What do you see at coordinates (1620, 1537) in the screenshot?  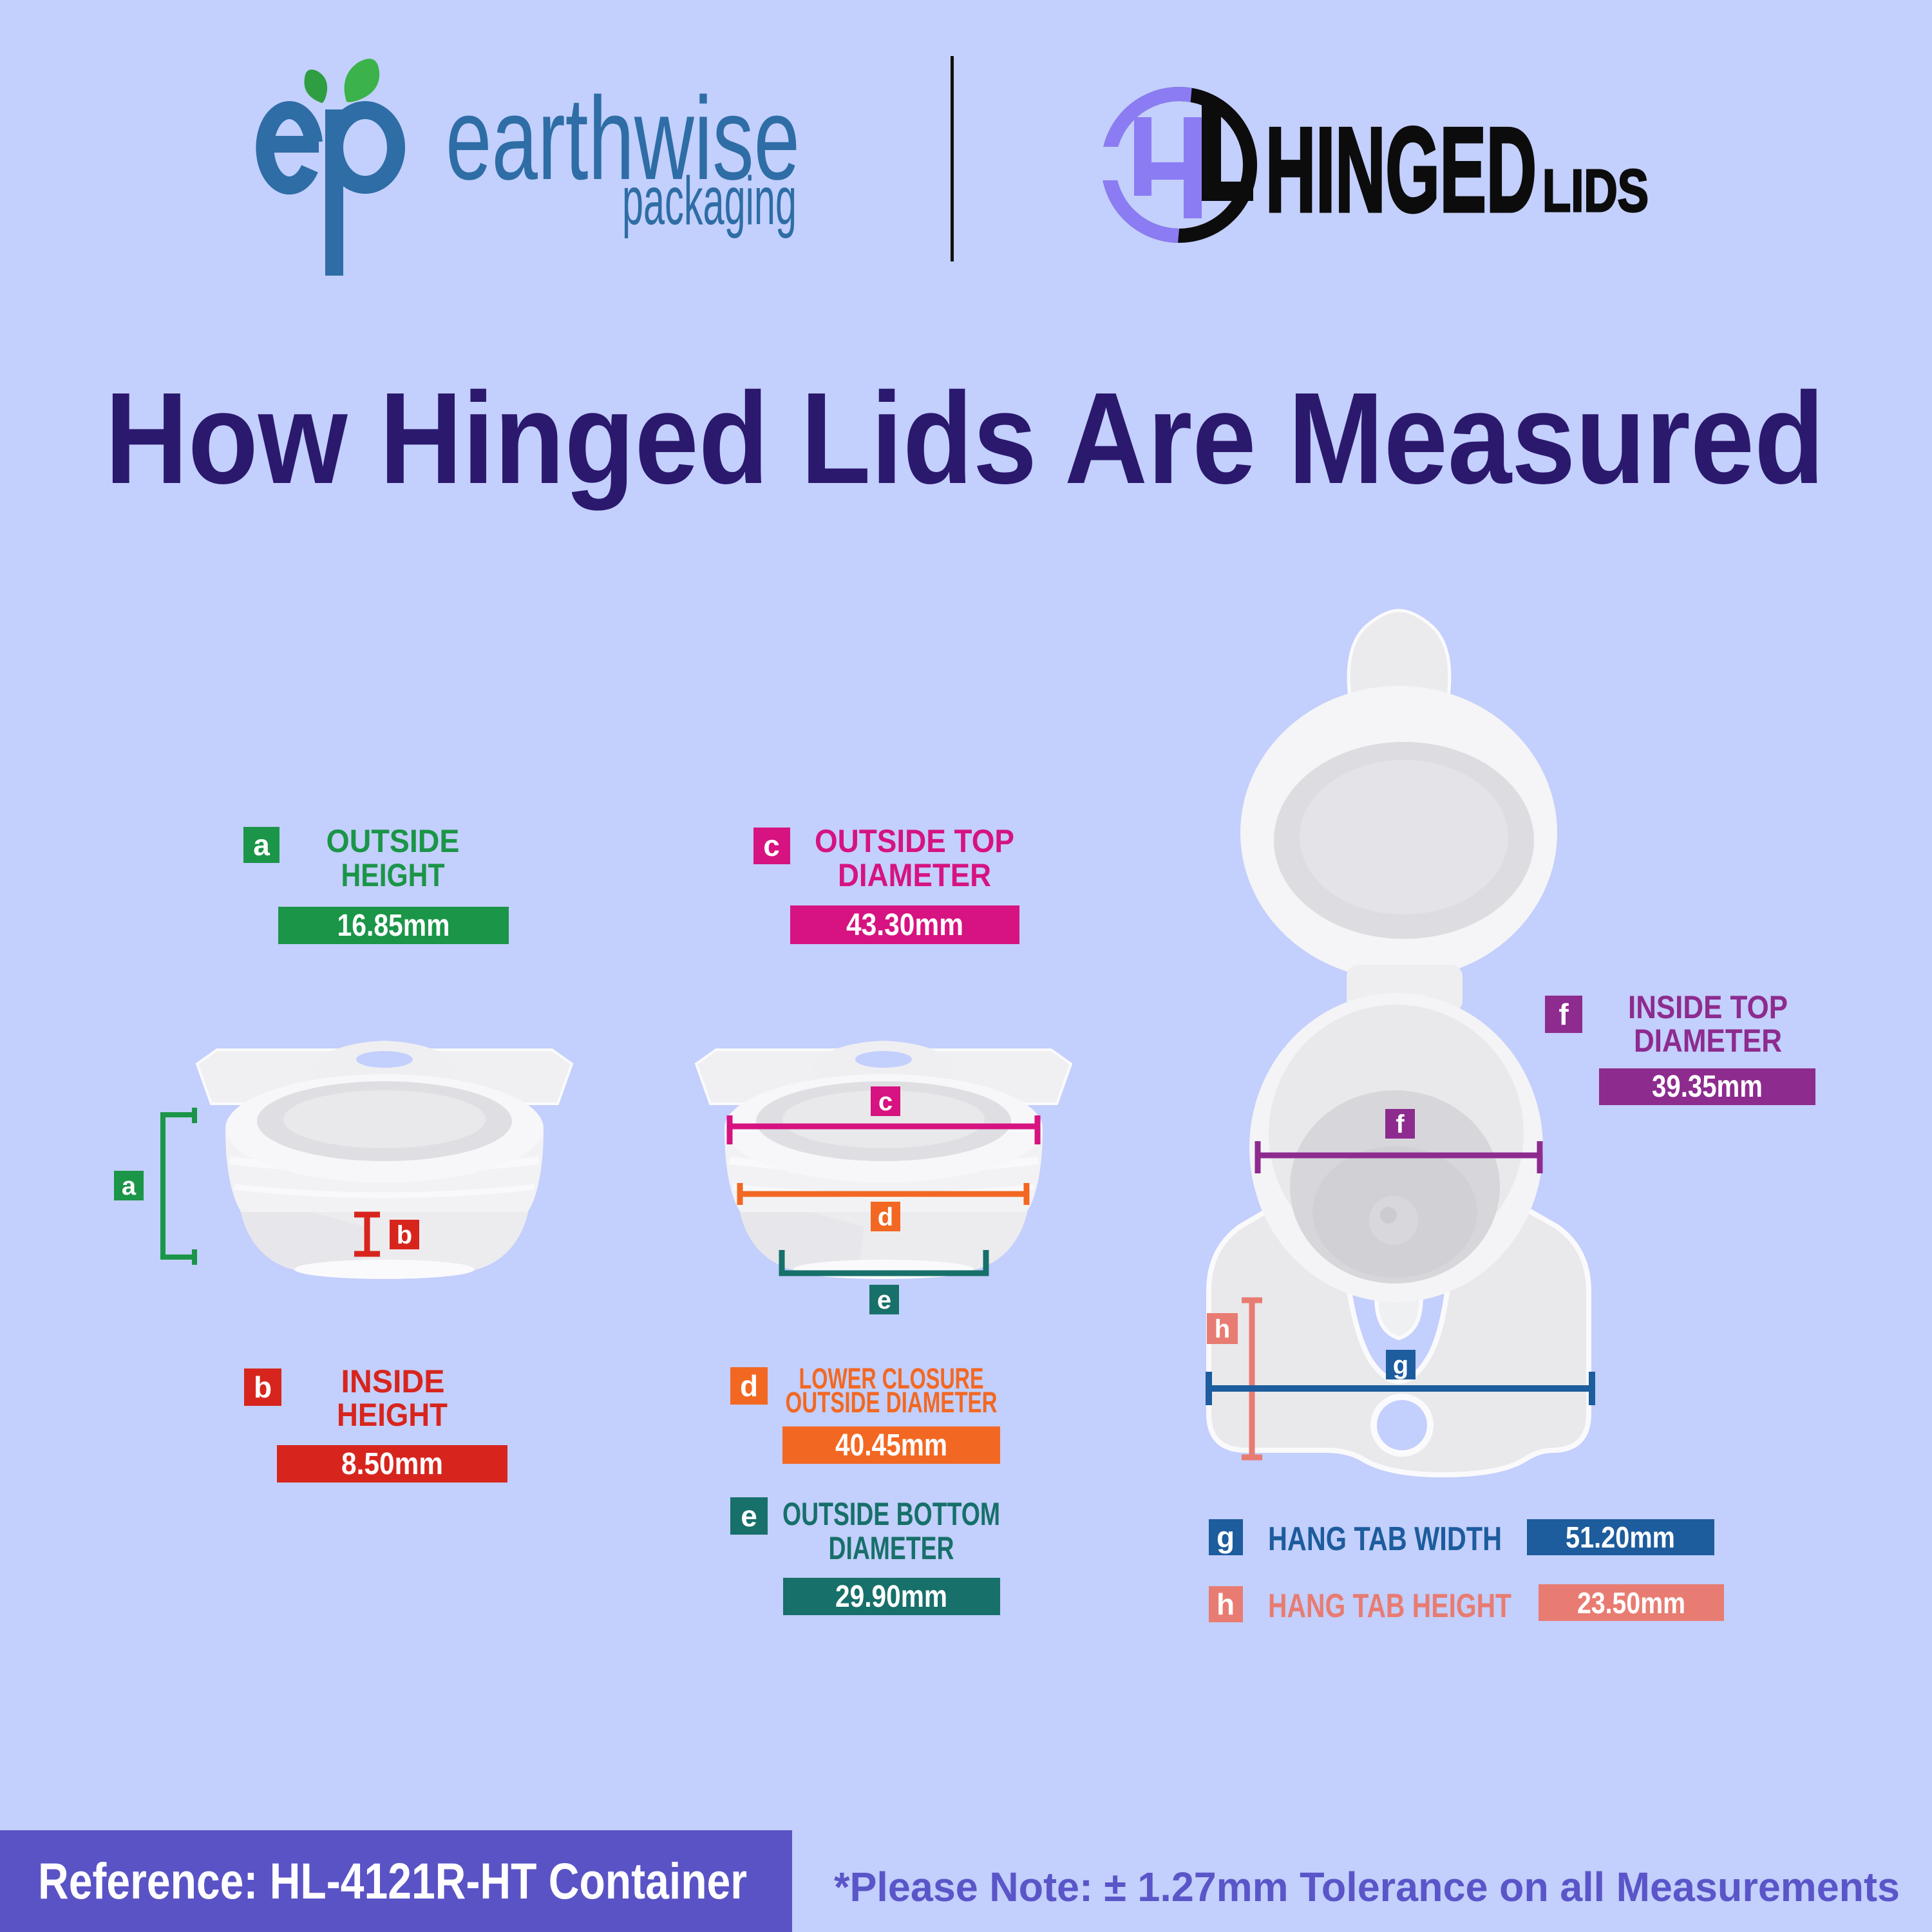 I see `svg-text: 51.20mm` at bounding box center [1620, 1537].